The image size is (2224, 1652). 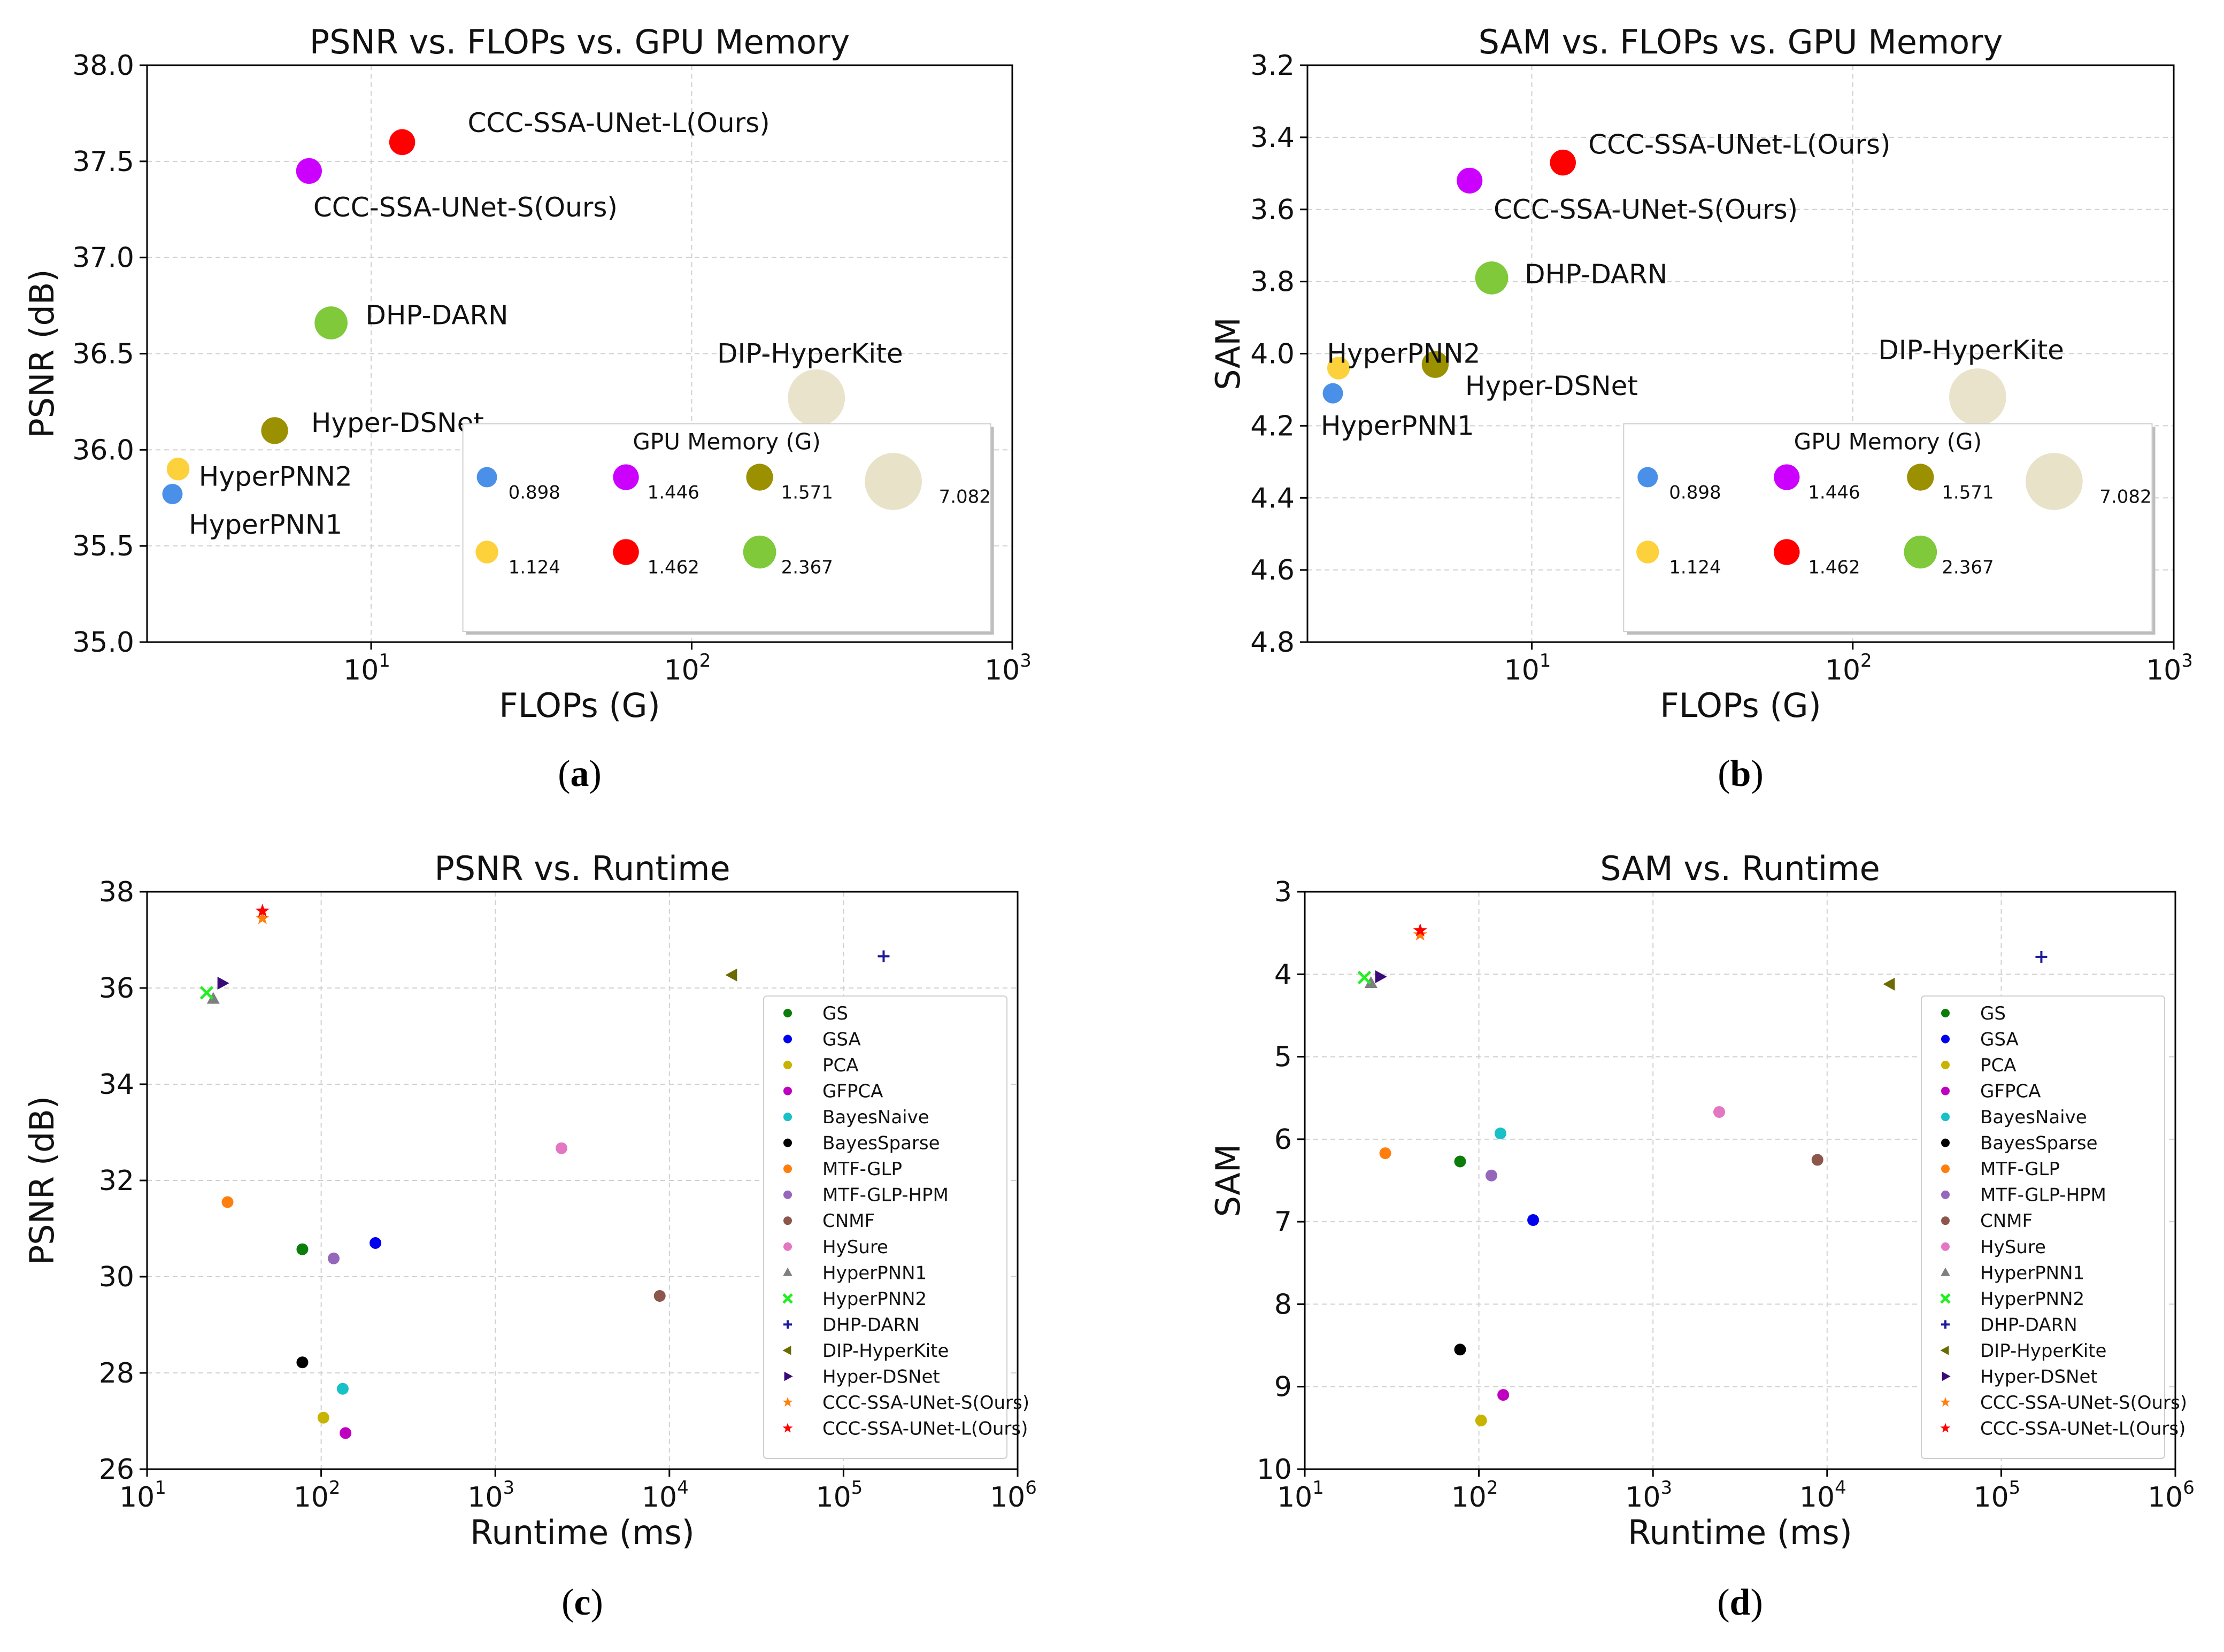 I want to click on panel-caption: (b), so click(x=1741, y=773).